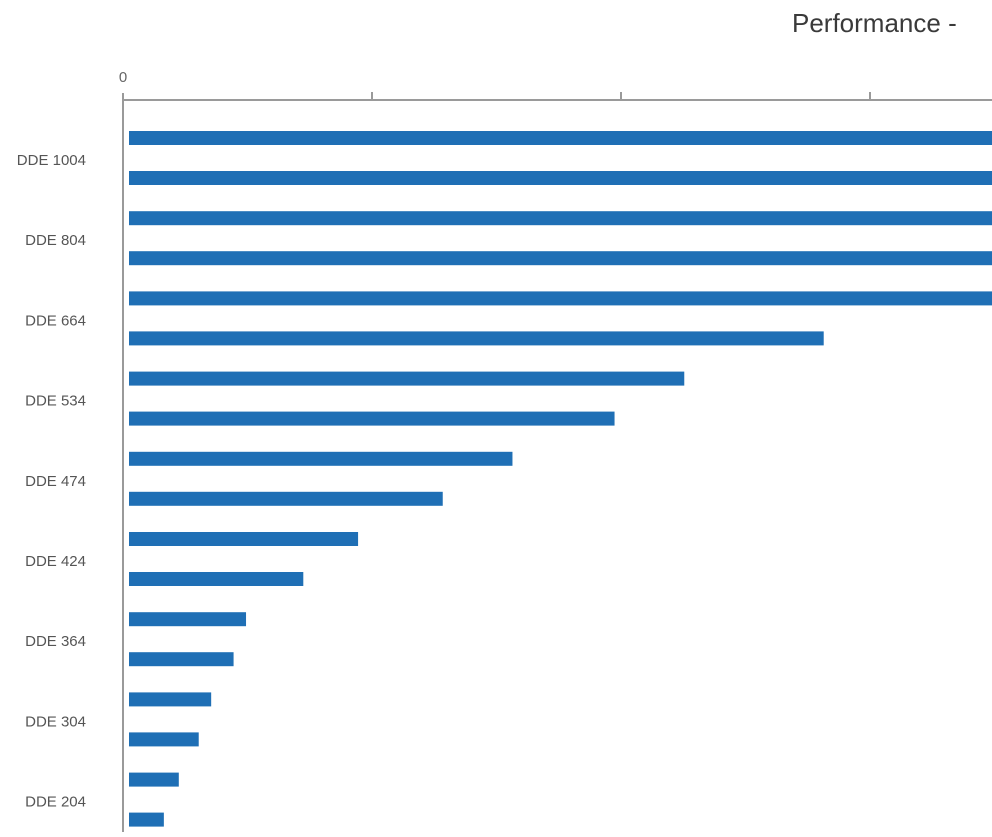 Image resolution: width=992 pixels, height=837 pixels. Describe the element at coordinates (123, 77) in the screenshot. I see `x-tick-label: 0` at that location.